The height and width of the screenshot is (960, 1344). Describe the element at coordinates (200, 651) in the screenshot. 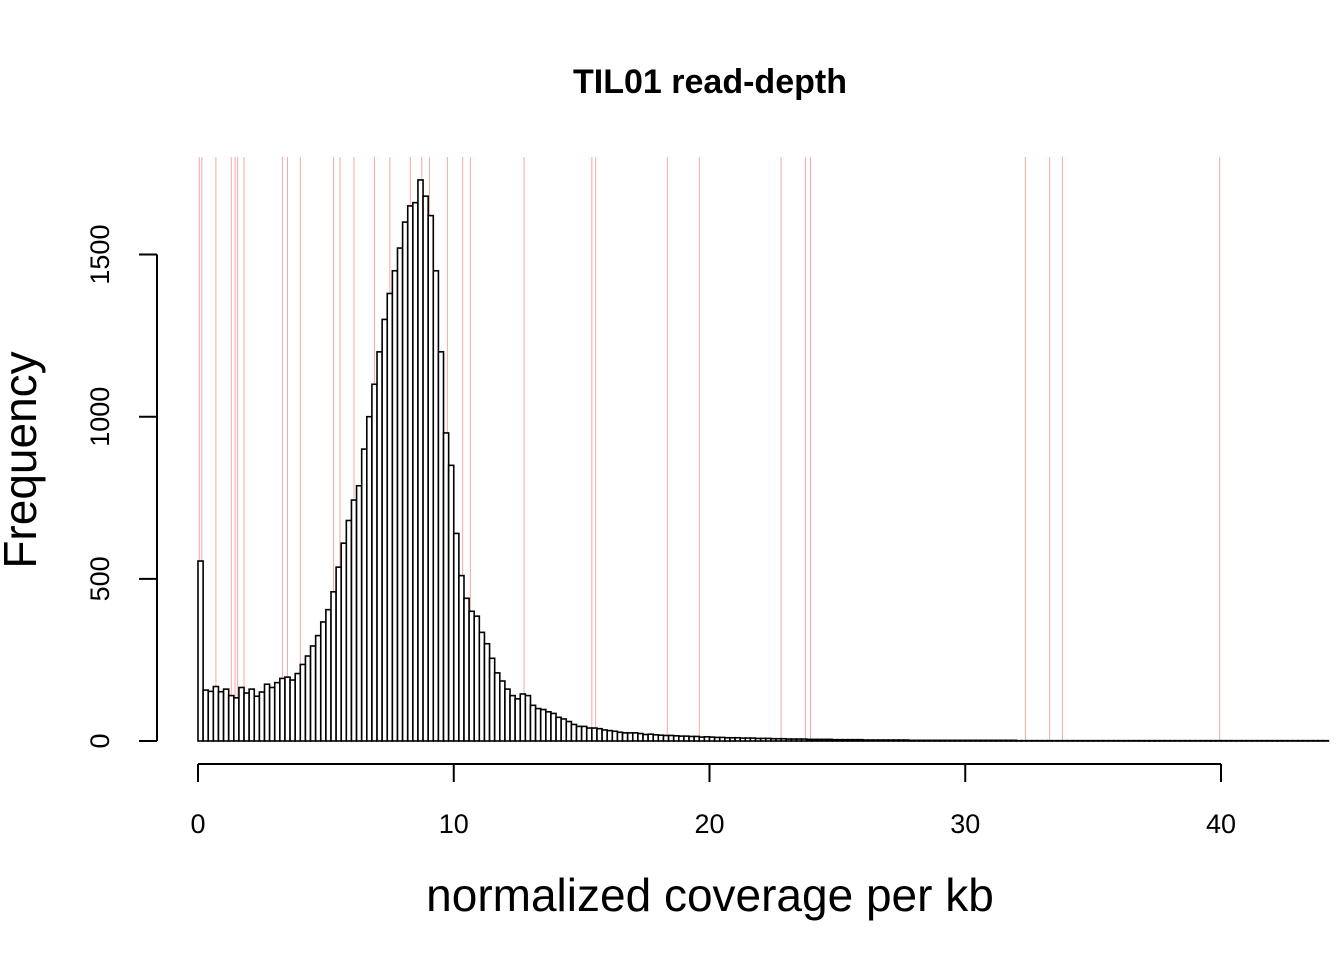

I see `histogram-bar` at that location.